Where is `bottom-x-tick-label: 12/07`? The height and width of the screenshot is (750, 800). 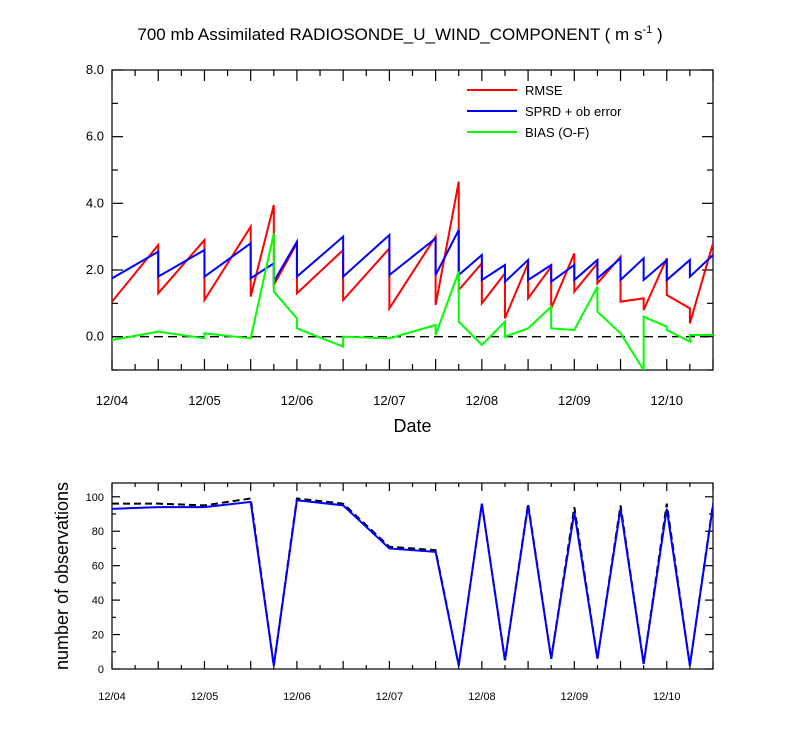
bottom-x-tick-label: 12/07 is located at coordinates (390, 697).